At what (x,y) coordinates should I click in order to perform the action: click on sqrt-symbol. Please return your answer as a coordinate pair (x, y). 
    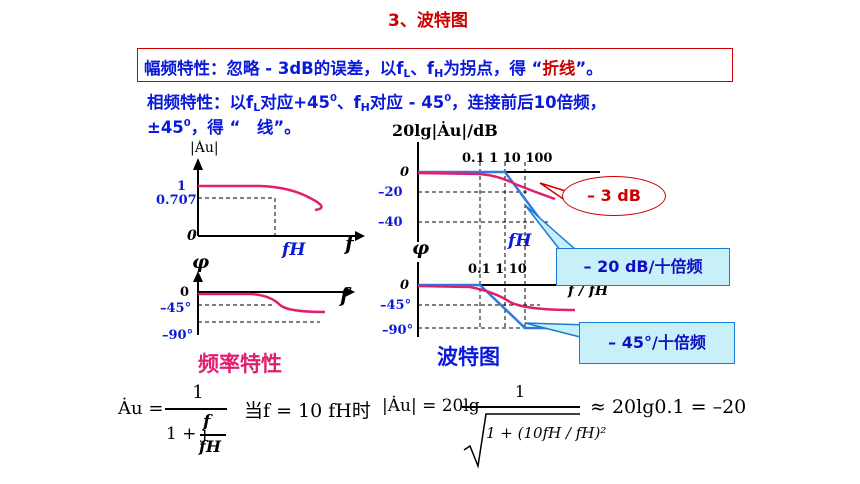
    Looking at the image, I should click on (521, 441).